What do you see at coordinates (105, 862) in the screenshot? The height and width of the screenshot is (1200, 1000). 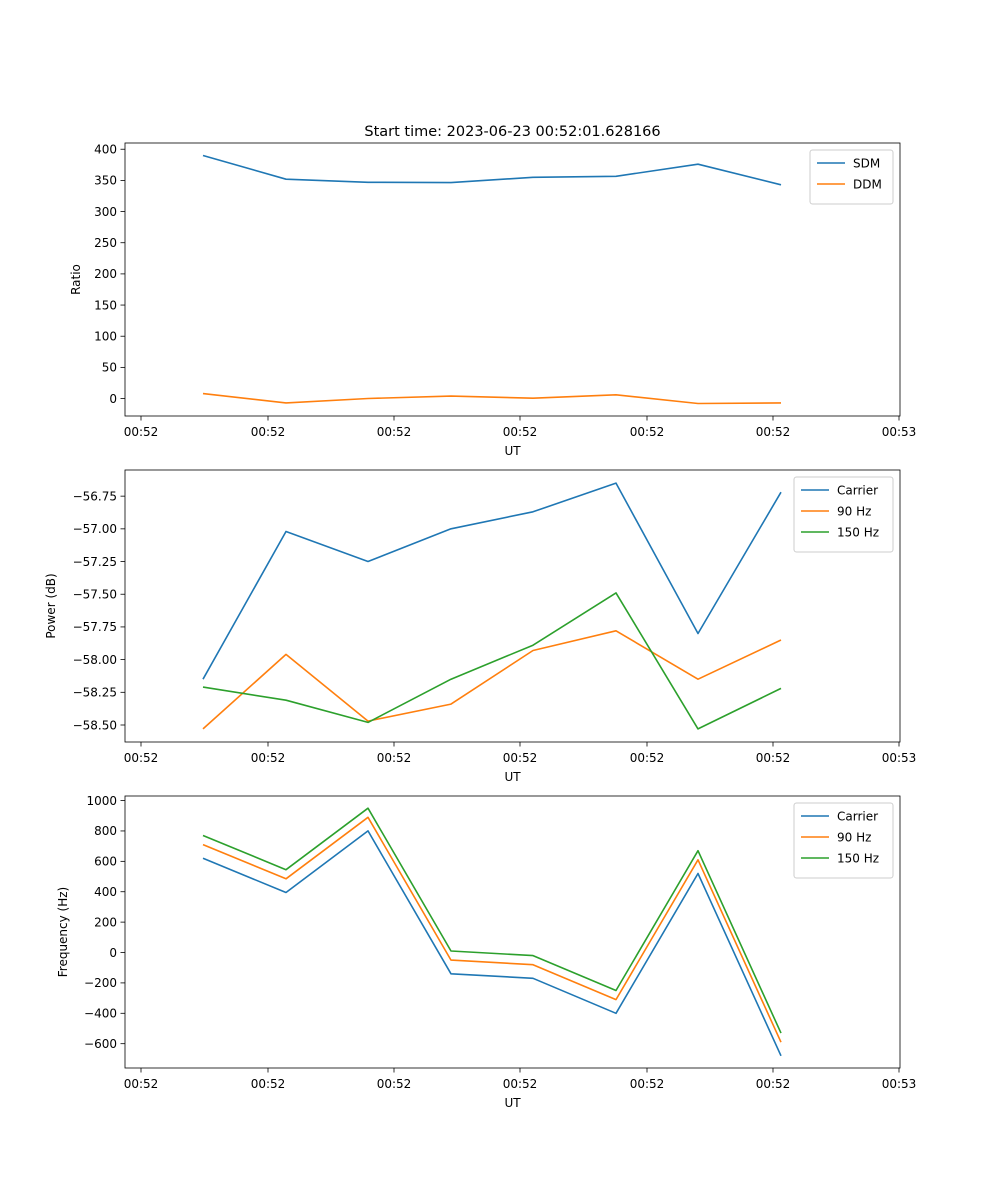 I see `y-tick-label: 600` at bounding box center [105, 862].